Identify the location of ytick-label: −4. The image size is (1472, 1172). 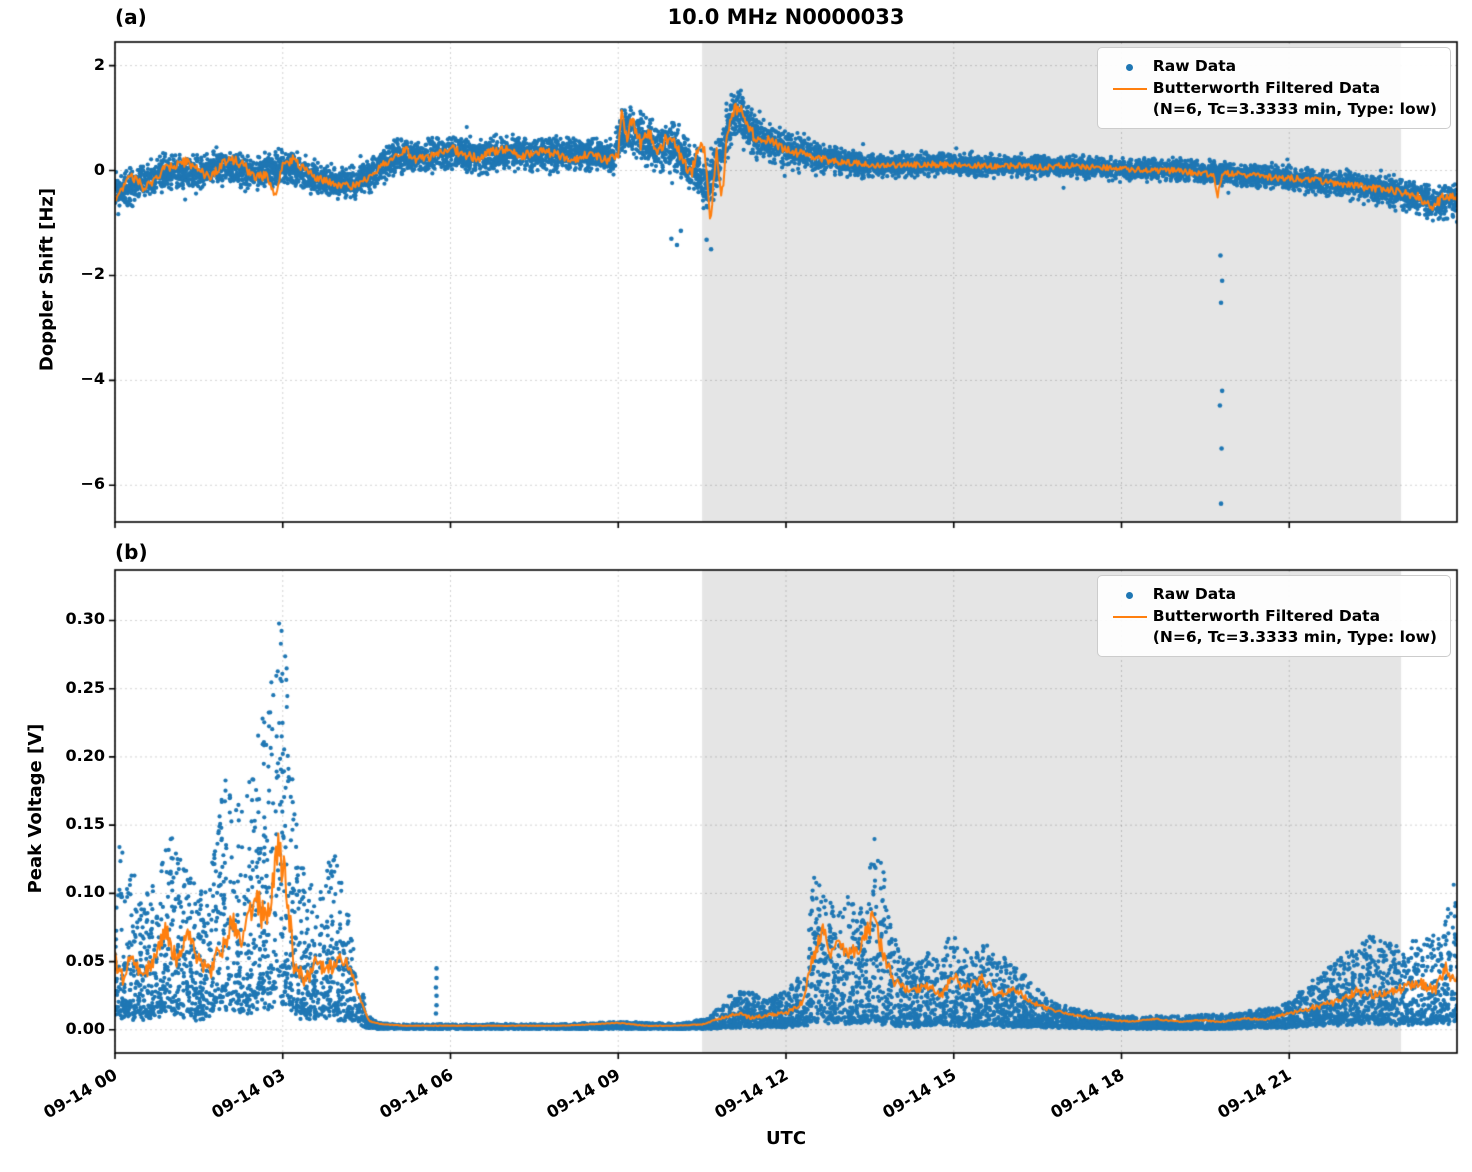
(92, 379).